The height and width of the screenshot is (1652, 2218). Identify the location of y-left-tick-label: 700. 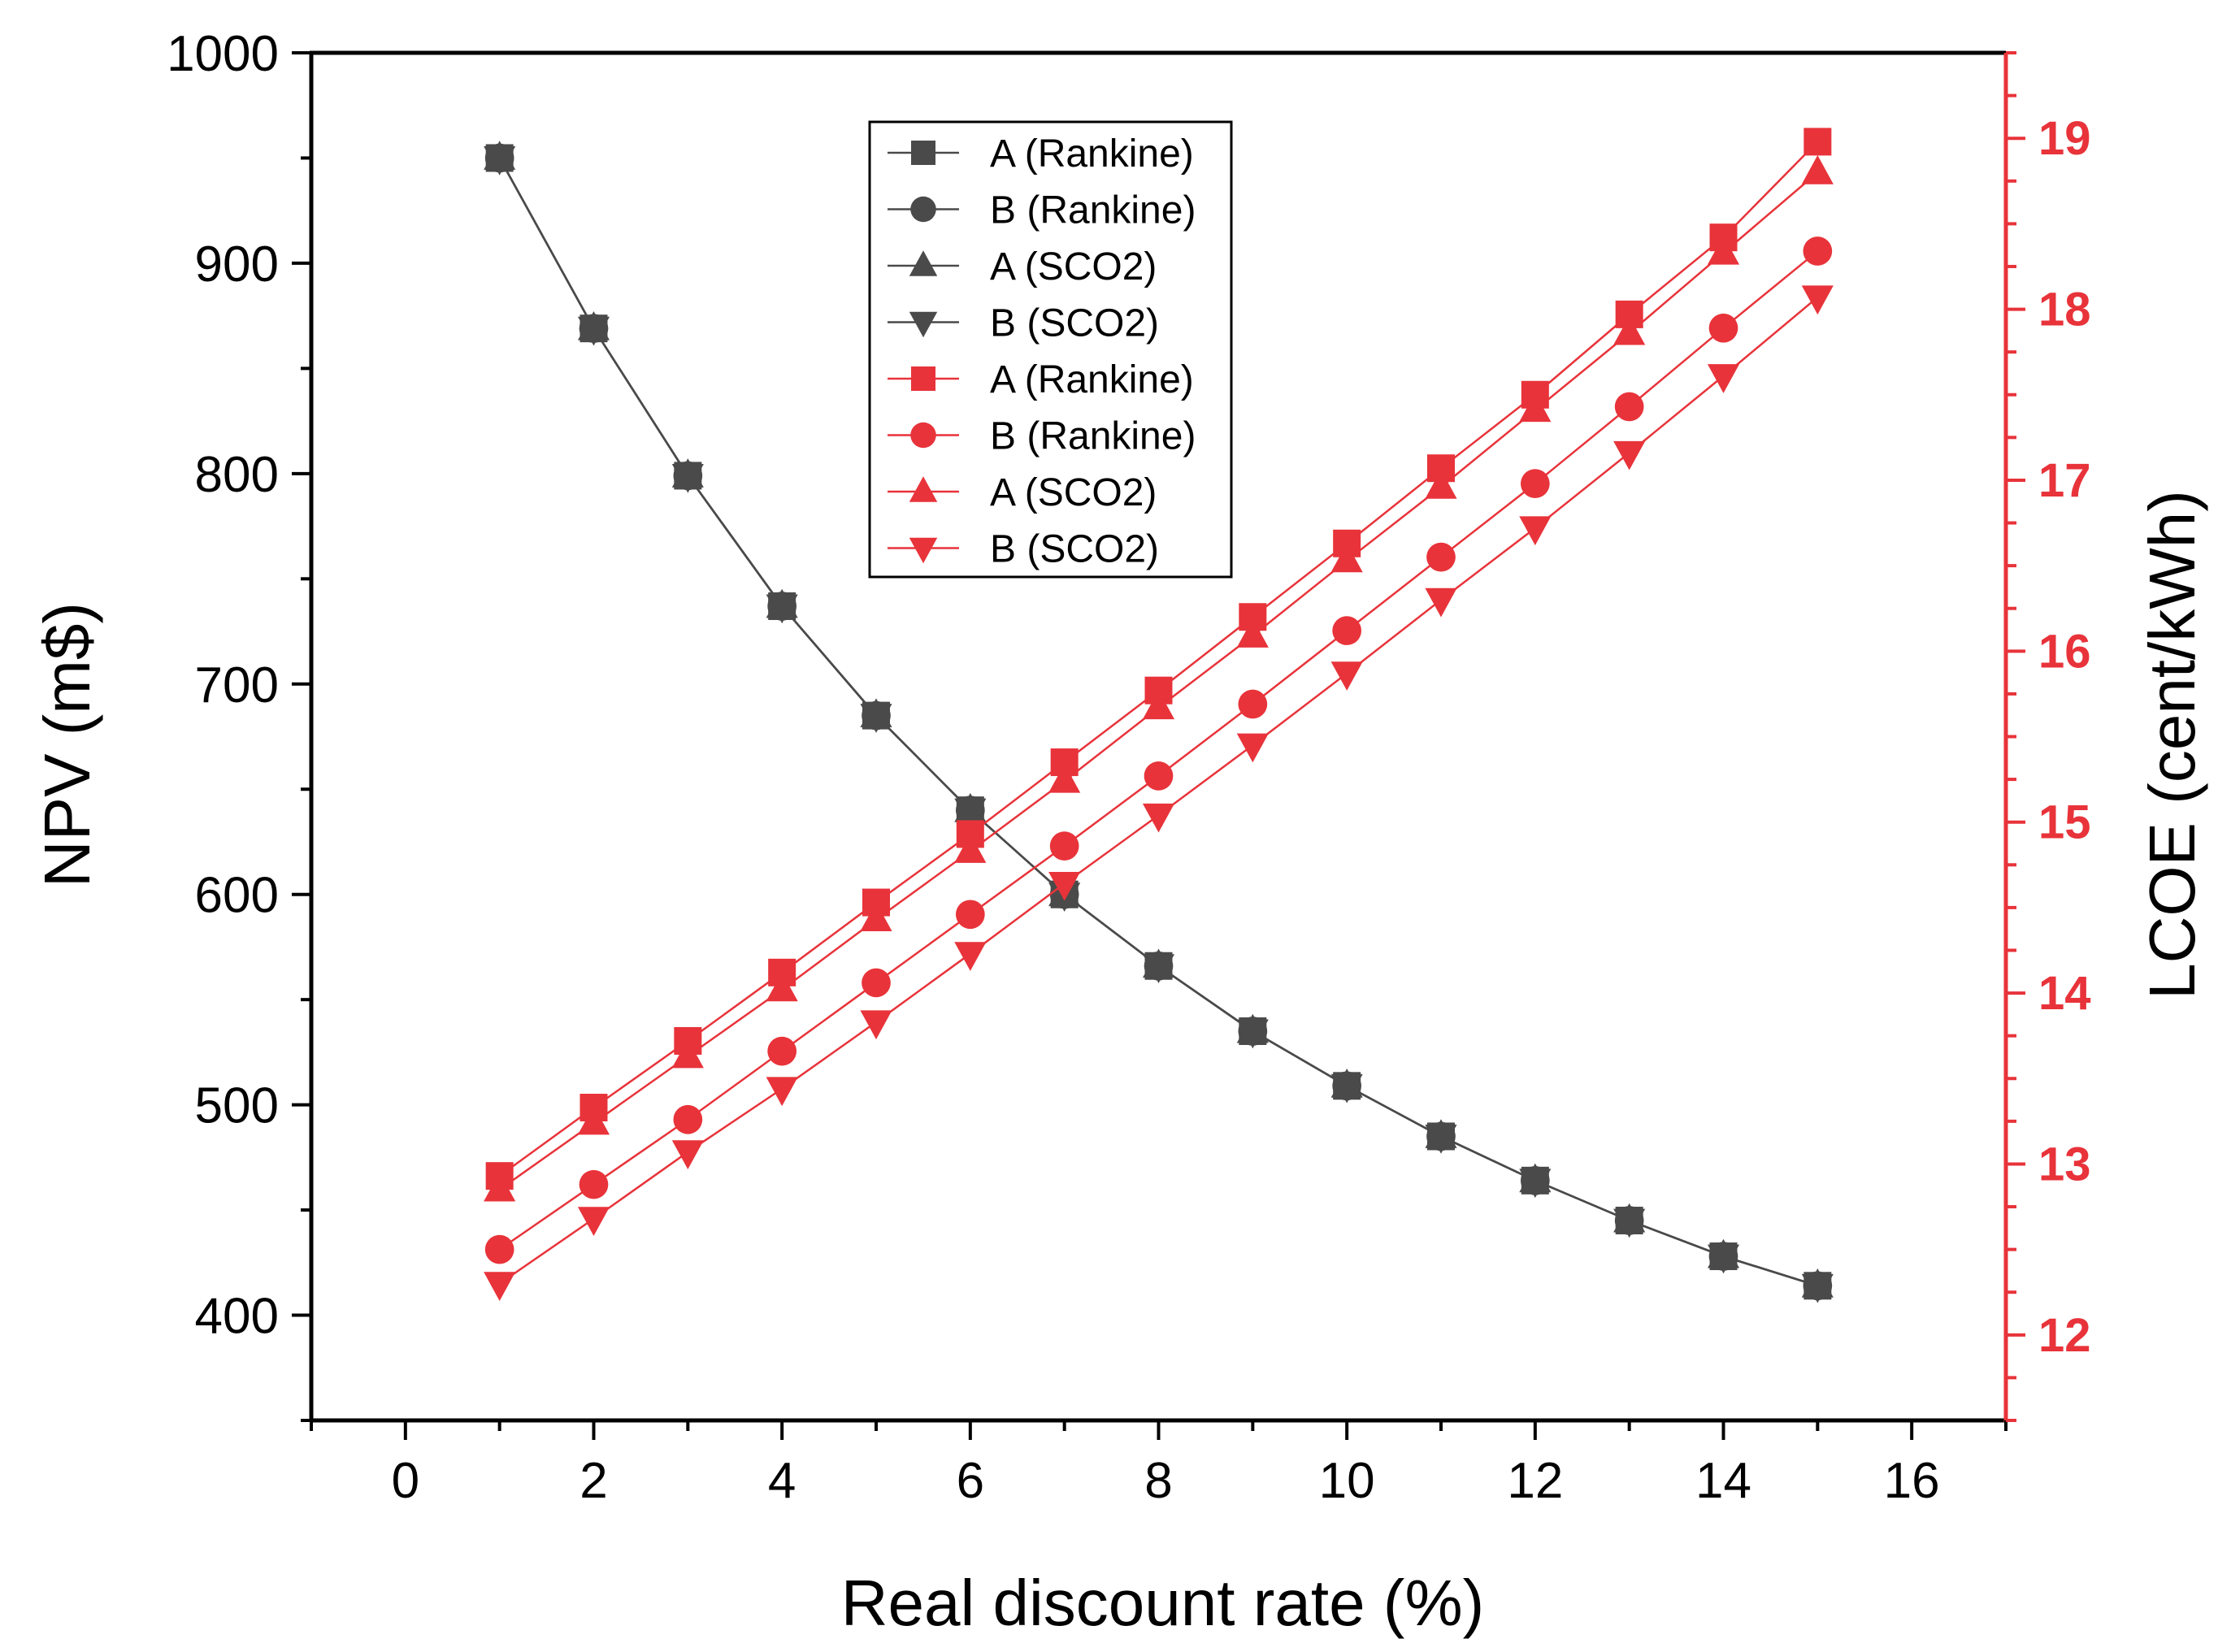
(237, 685).